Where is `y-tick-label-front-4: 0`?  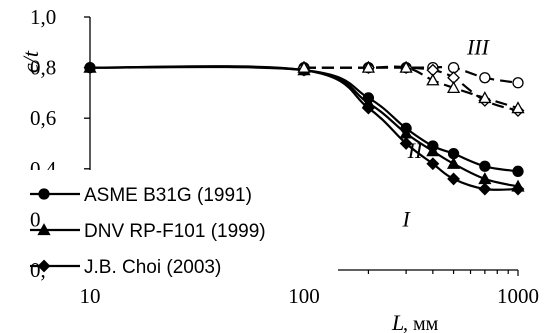
y-tick-label-front-4: 0 is located at coordinates (35, 219).